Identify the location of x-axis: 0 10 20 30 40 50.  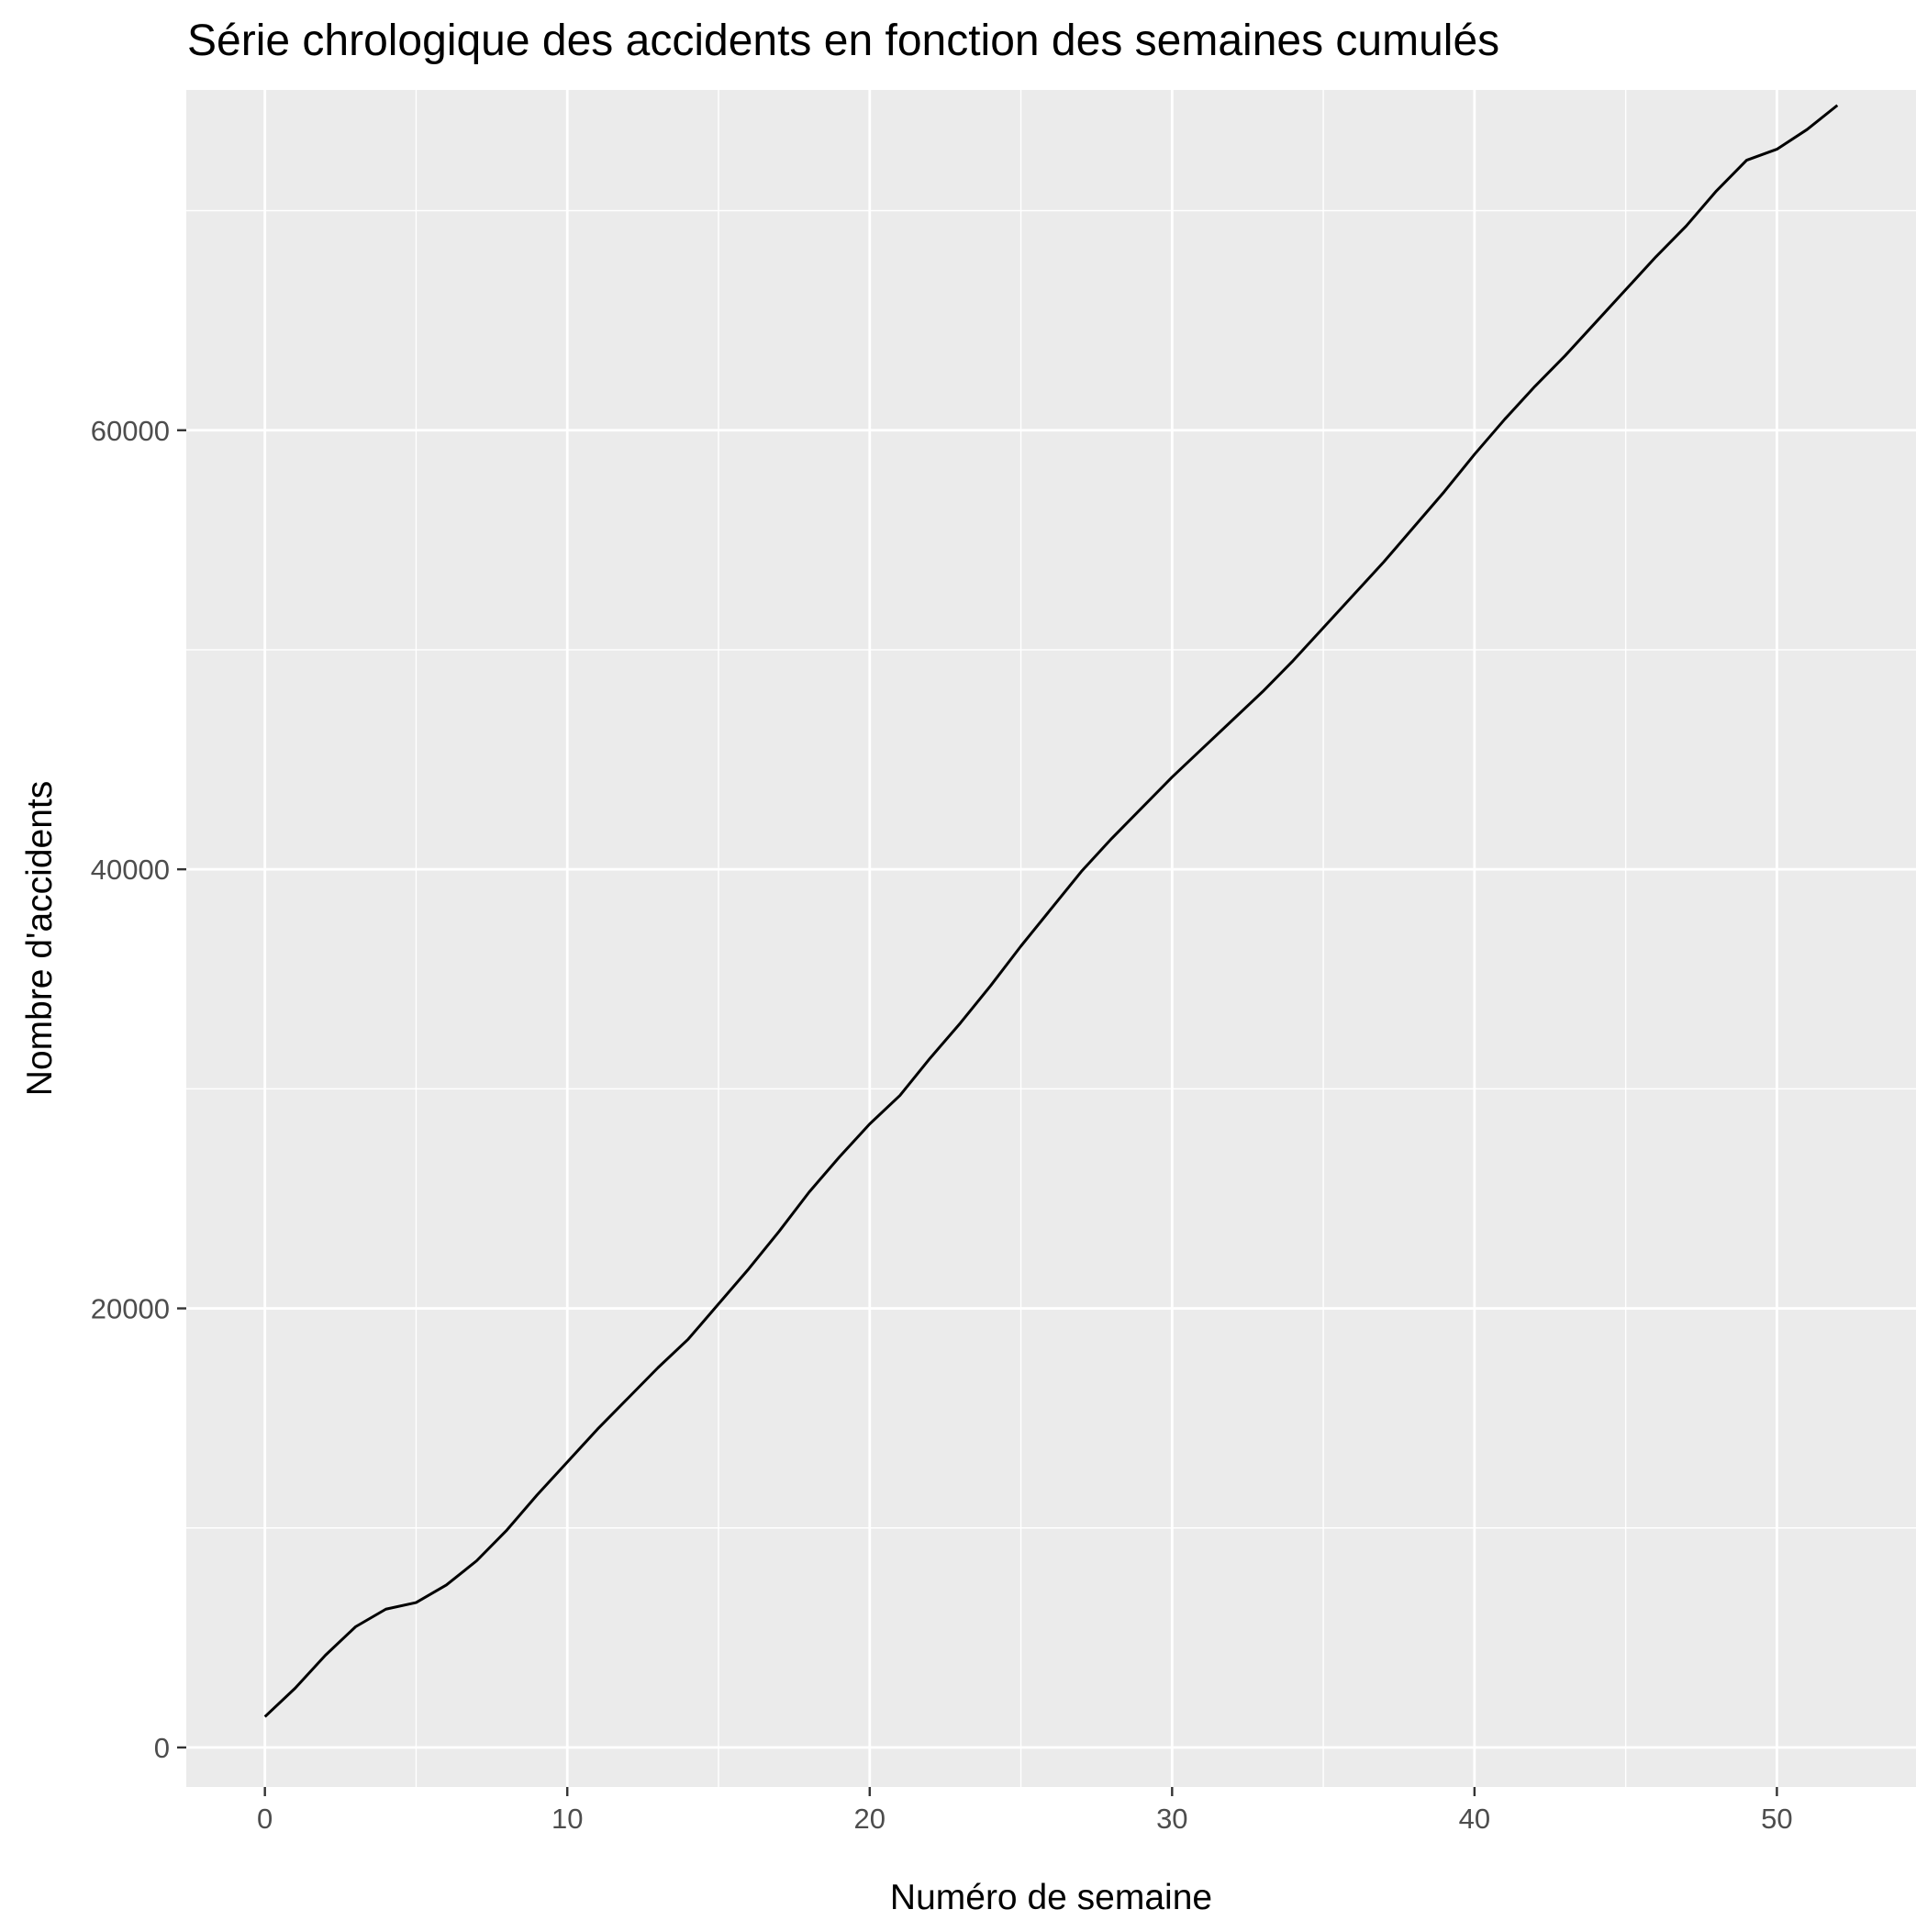
(1025, 1811).